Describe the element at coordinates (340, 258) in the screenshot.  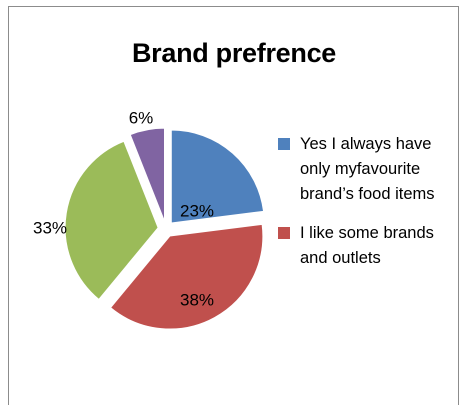
I see `legend-label-line: and outlets` at that location.